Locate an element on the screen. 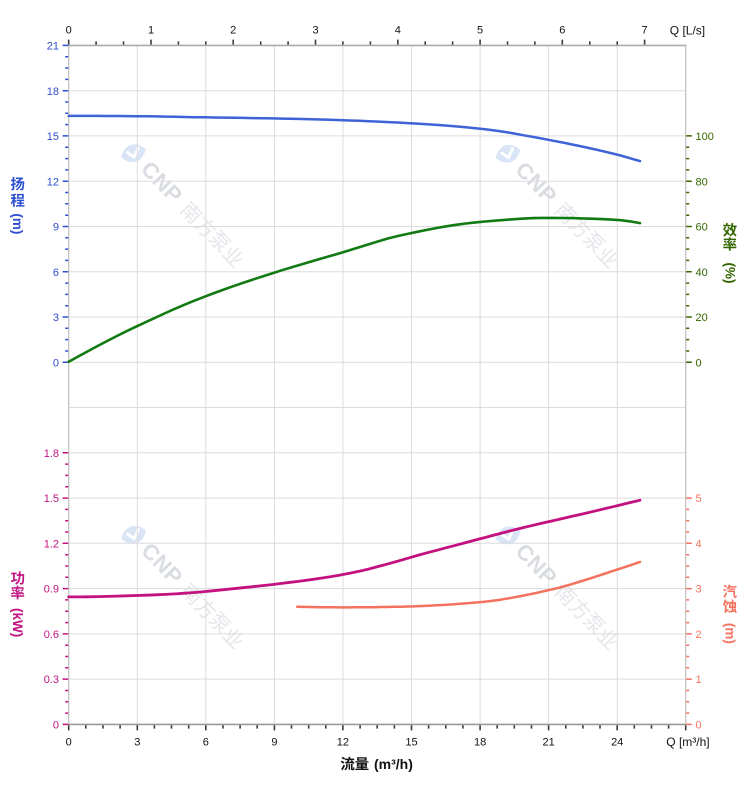 This screenshot has width=752, height=797. svg-text: 0.6 is located at coordinates (51, 635).